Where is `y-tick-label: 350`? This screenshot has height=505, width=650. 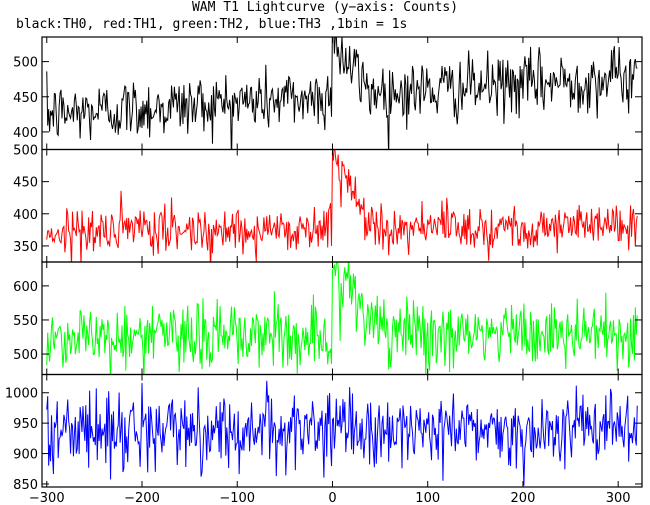
y-tick-label: 350 is located at coordinates (25, 247).